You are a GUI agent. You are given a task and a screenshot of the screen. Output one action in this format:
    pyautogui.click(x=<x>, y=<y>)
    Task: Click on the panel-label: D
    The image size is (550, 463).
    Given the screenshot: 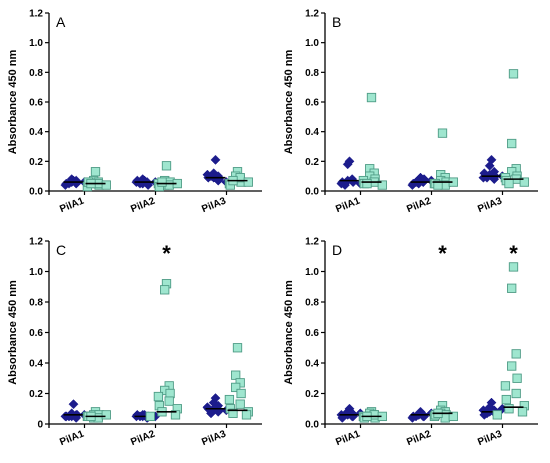 What is the action you would take?
    pyautogui.click(x=337, y=250)
    